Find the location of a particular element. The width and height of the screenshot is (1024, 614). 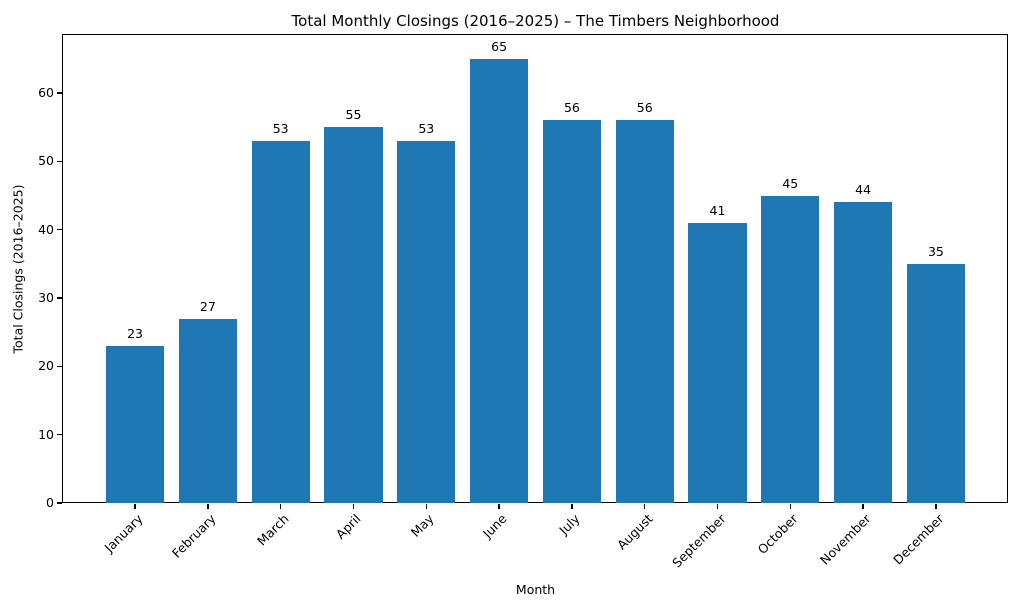

bar-value-label: 27 is located at coordinates (207, 306).